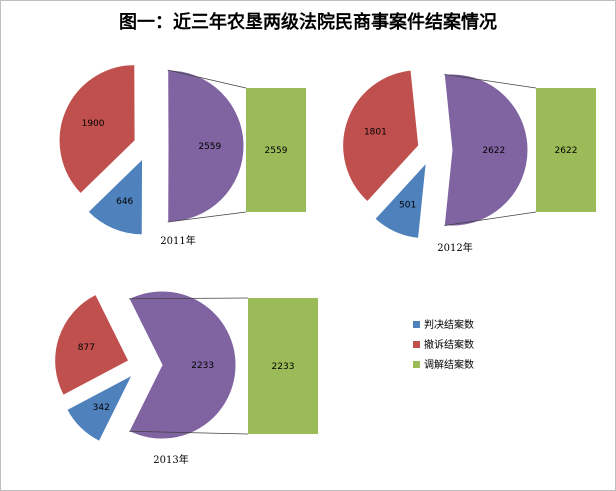 This screenshot has width=616, height=491. Describe the element at coordinates (416, 344) in the screenshot. I see `legend-swatch-withdrawal` at that location.